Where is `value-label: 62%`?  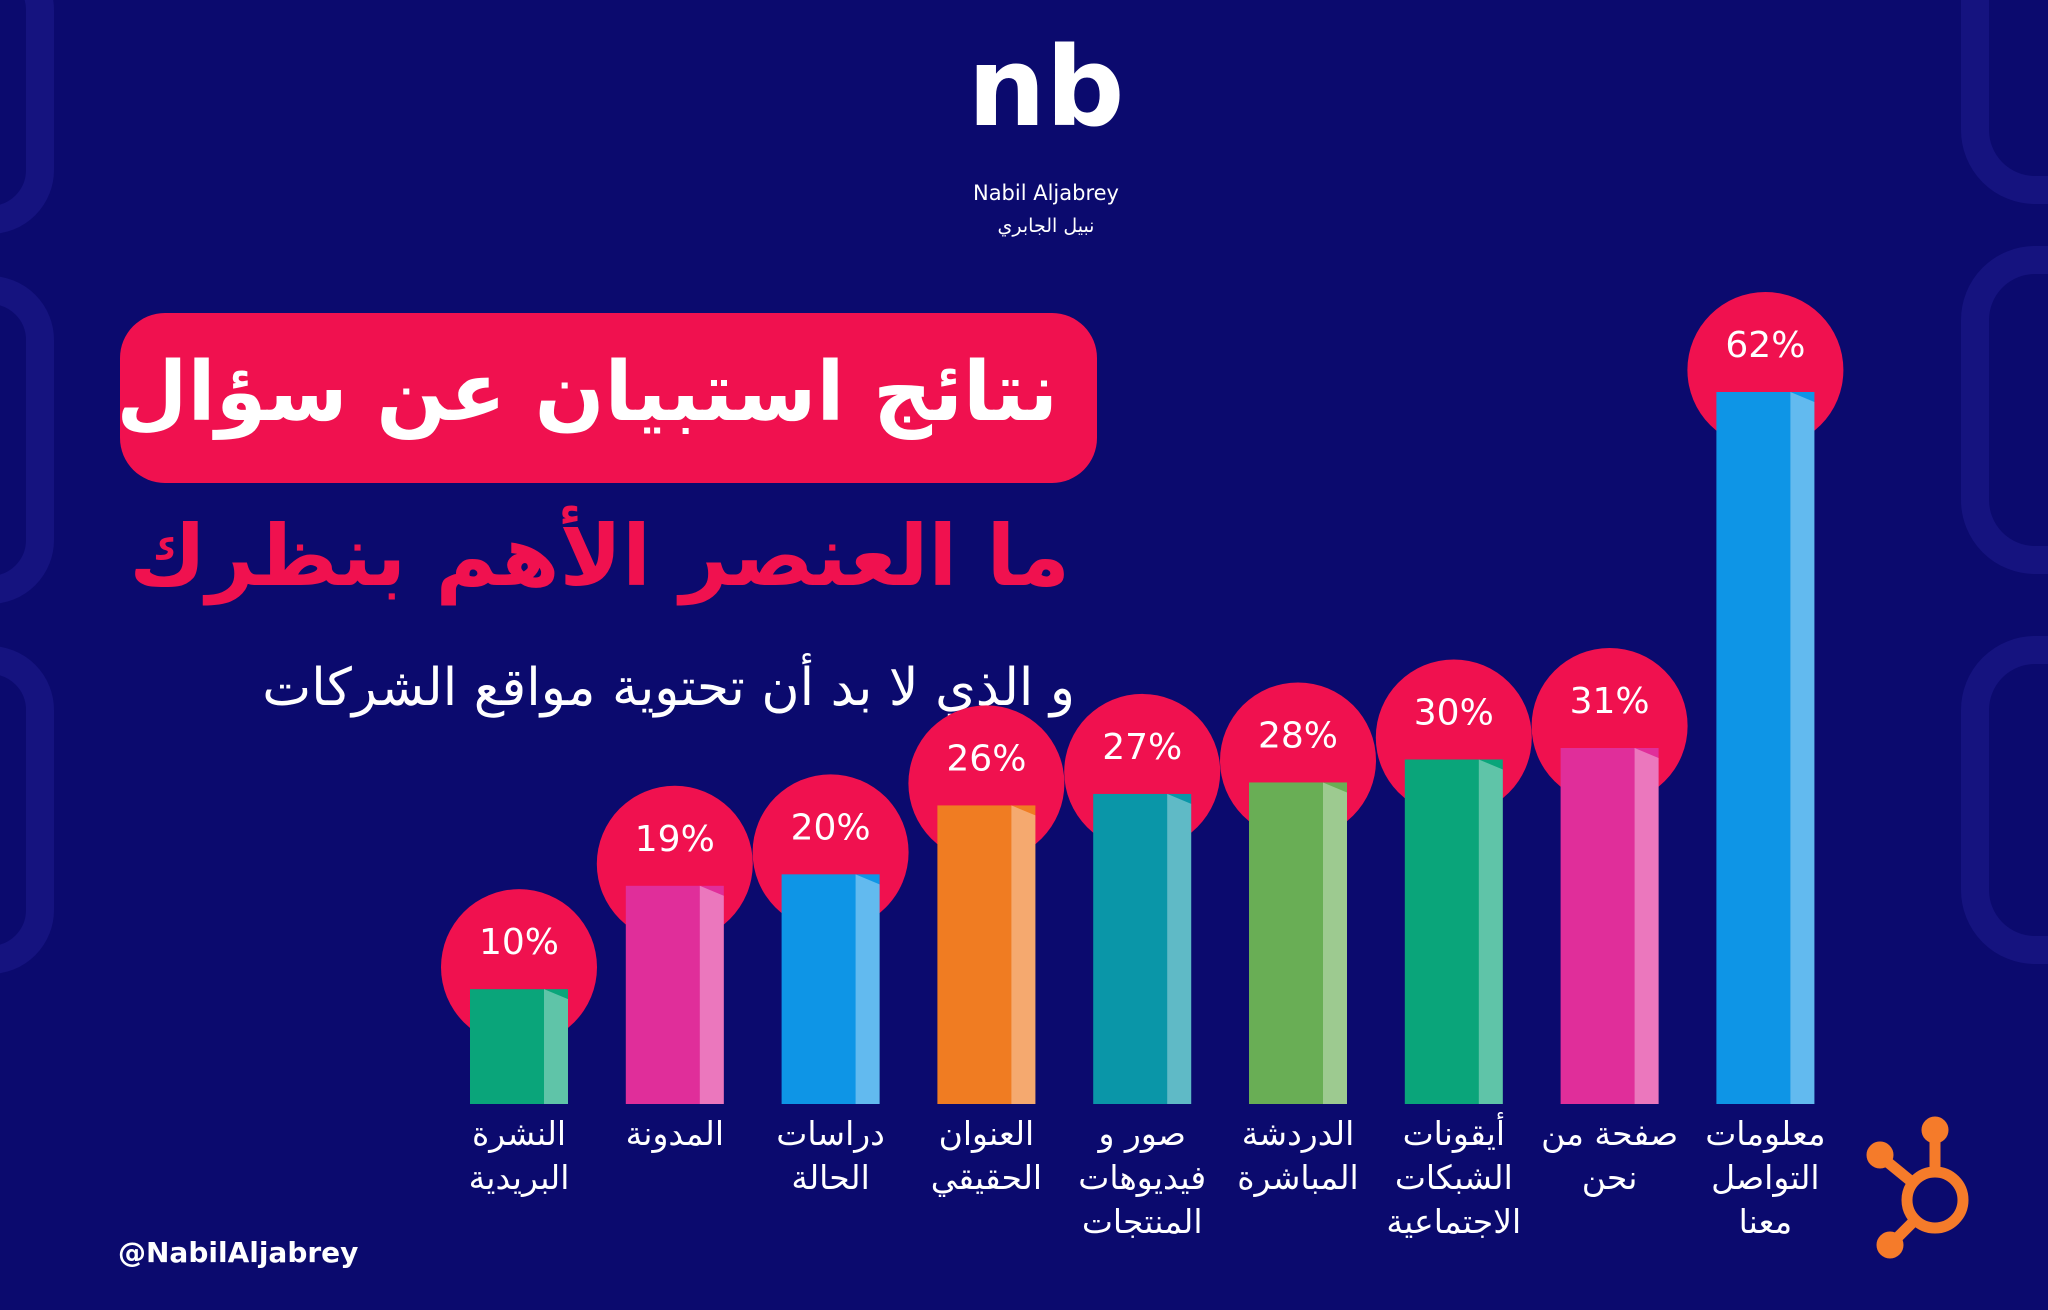 value-label: 62% is located at coordinates (1765, 345).